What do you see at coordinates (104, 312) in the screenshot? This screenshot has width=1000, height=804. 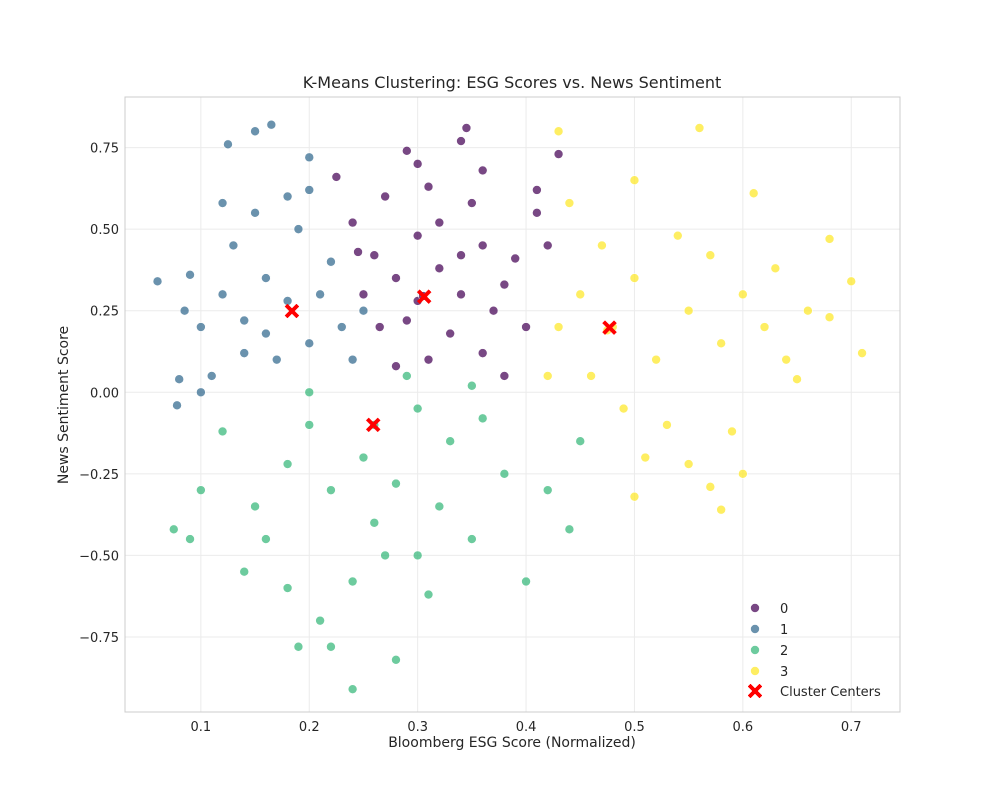 I see `y-tick-label: 0.25` at bounding box center [104, 312].